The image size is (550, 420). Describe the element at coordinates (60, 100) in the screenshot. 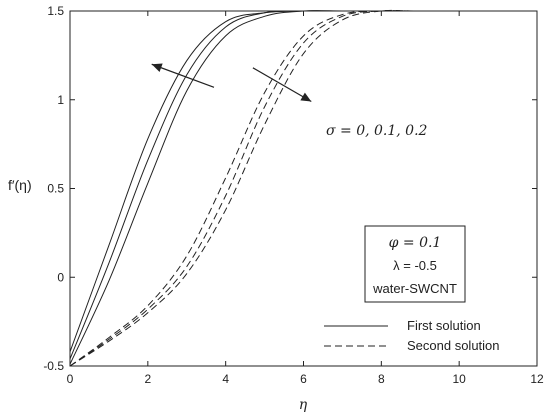

I see `y-tick-label: 1` at that location.